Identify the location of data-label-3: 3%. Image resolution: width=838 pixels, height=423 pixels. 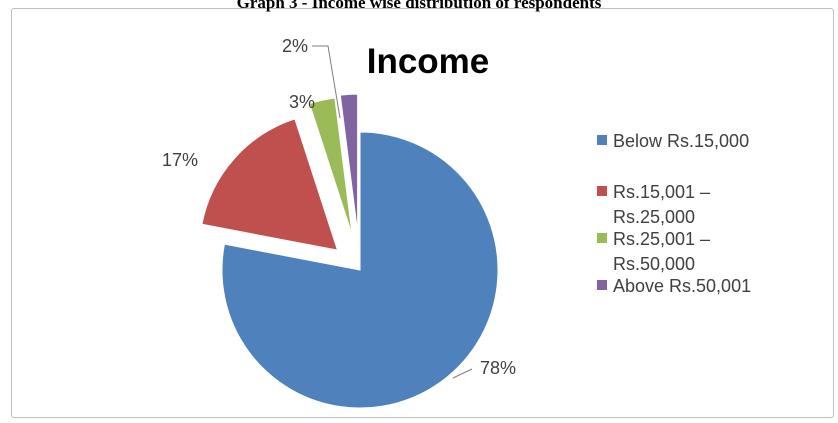
(302, 102).